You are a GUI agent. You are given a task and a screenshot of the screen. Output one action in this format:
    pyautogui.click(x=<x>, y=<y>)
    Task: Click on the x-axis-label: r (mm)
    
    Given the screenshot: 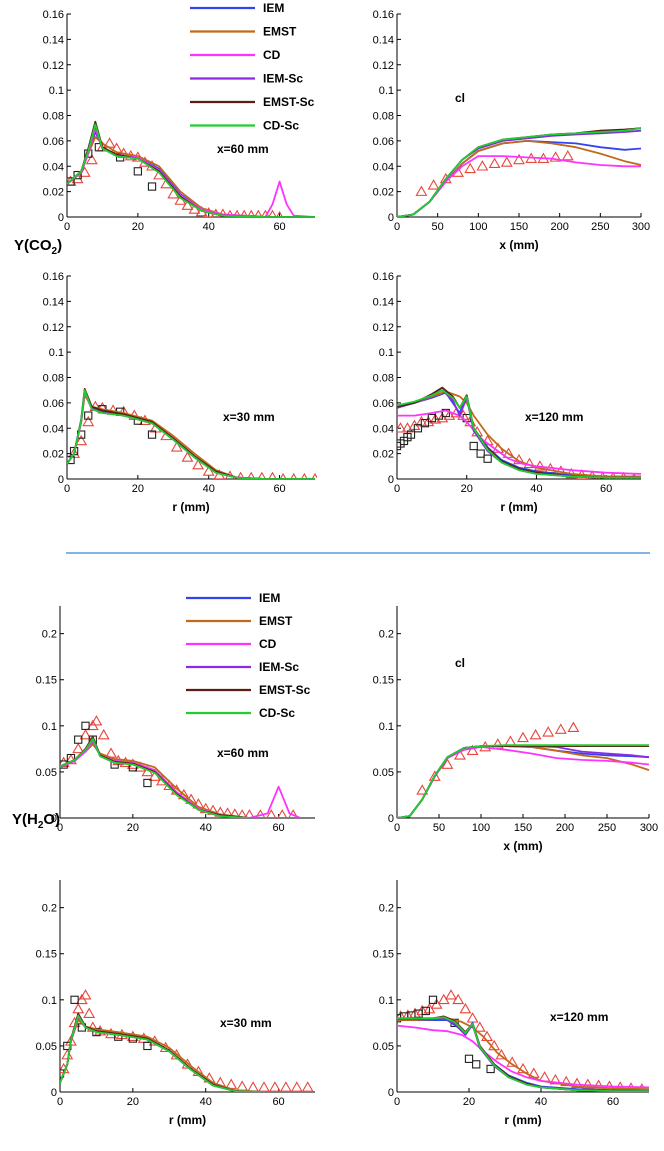 What is the action you would take?
    pyautogui.click(x=190, y=507)
    